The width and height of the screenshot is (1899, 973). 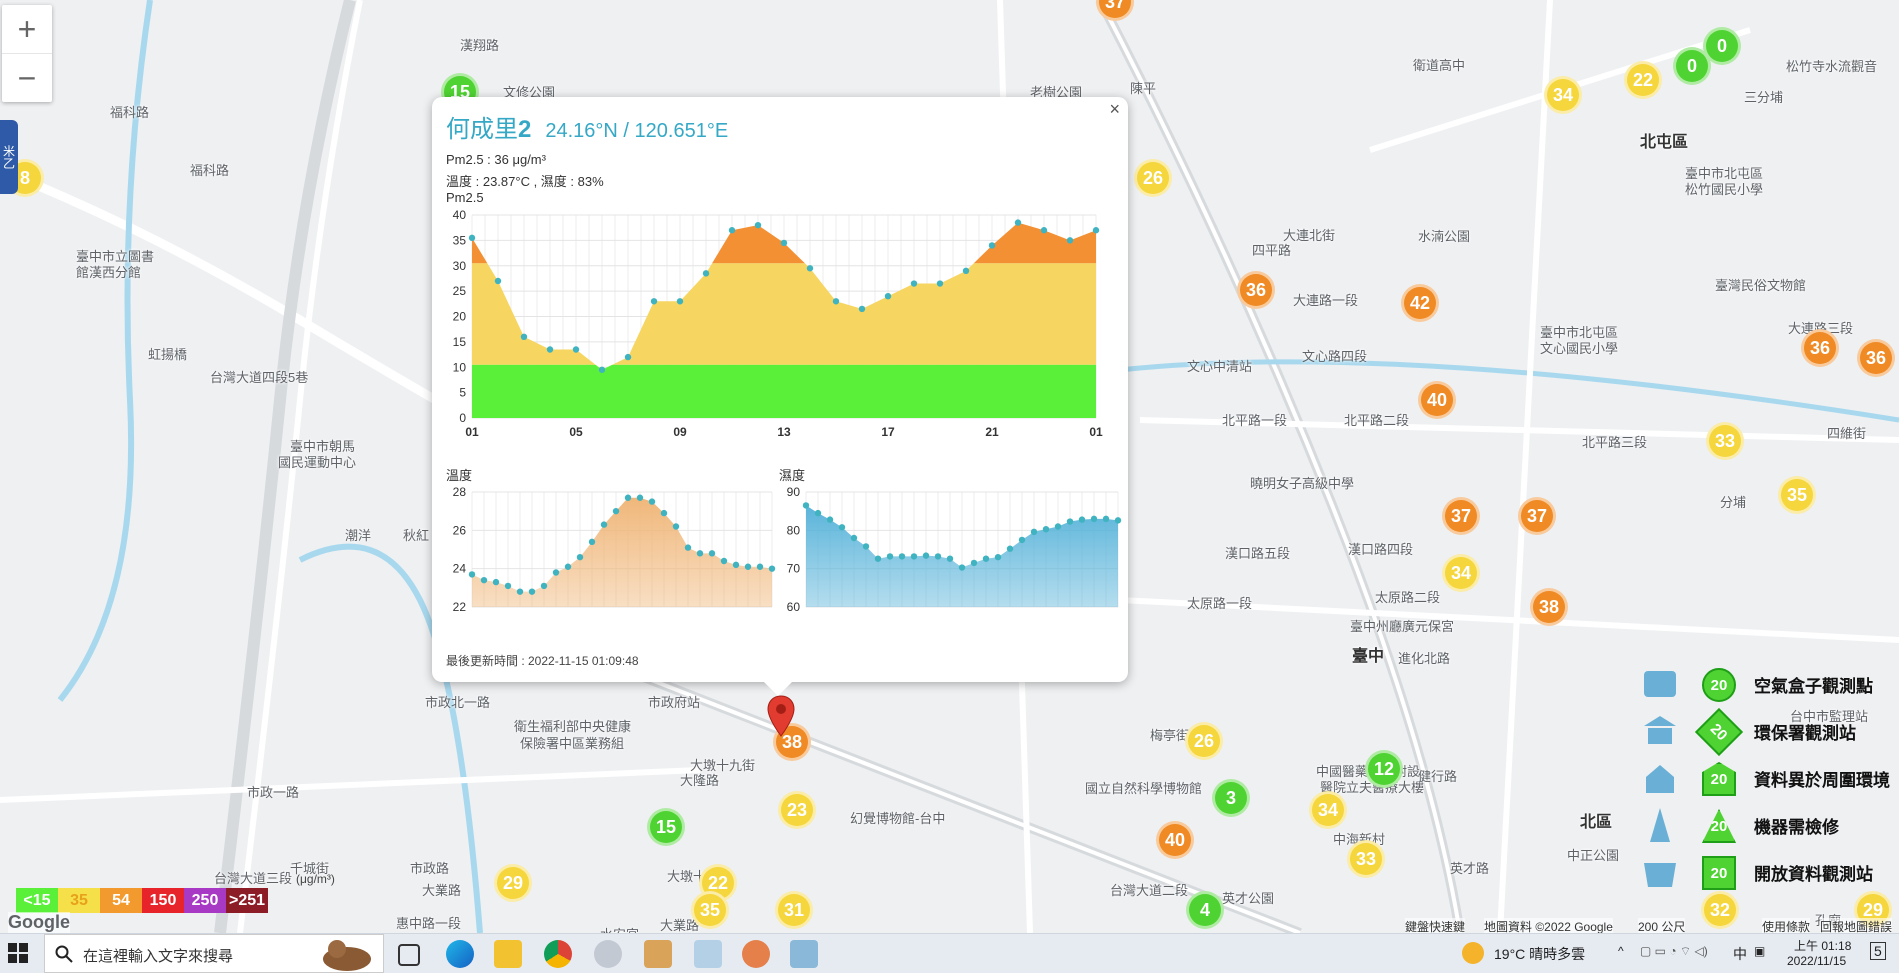 I want to click on map-place-label: 文心中清站, so click(x=1220, y=366).